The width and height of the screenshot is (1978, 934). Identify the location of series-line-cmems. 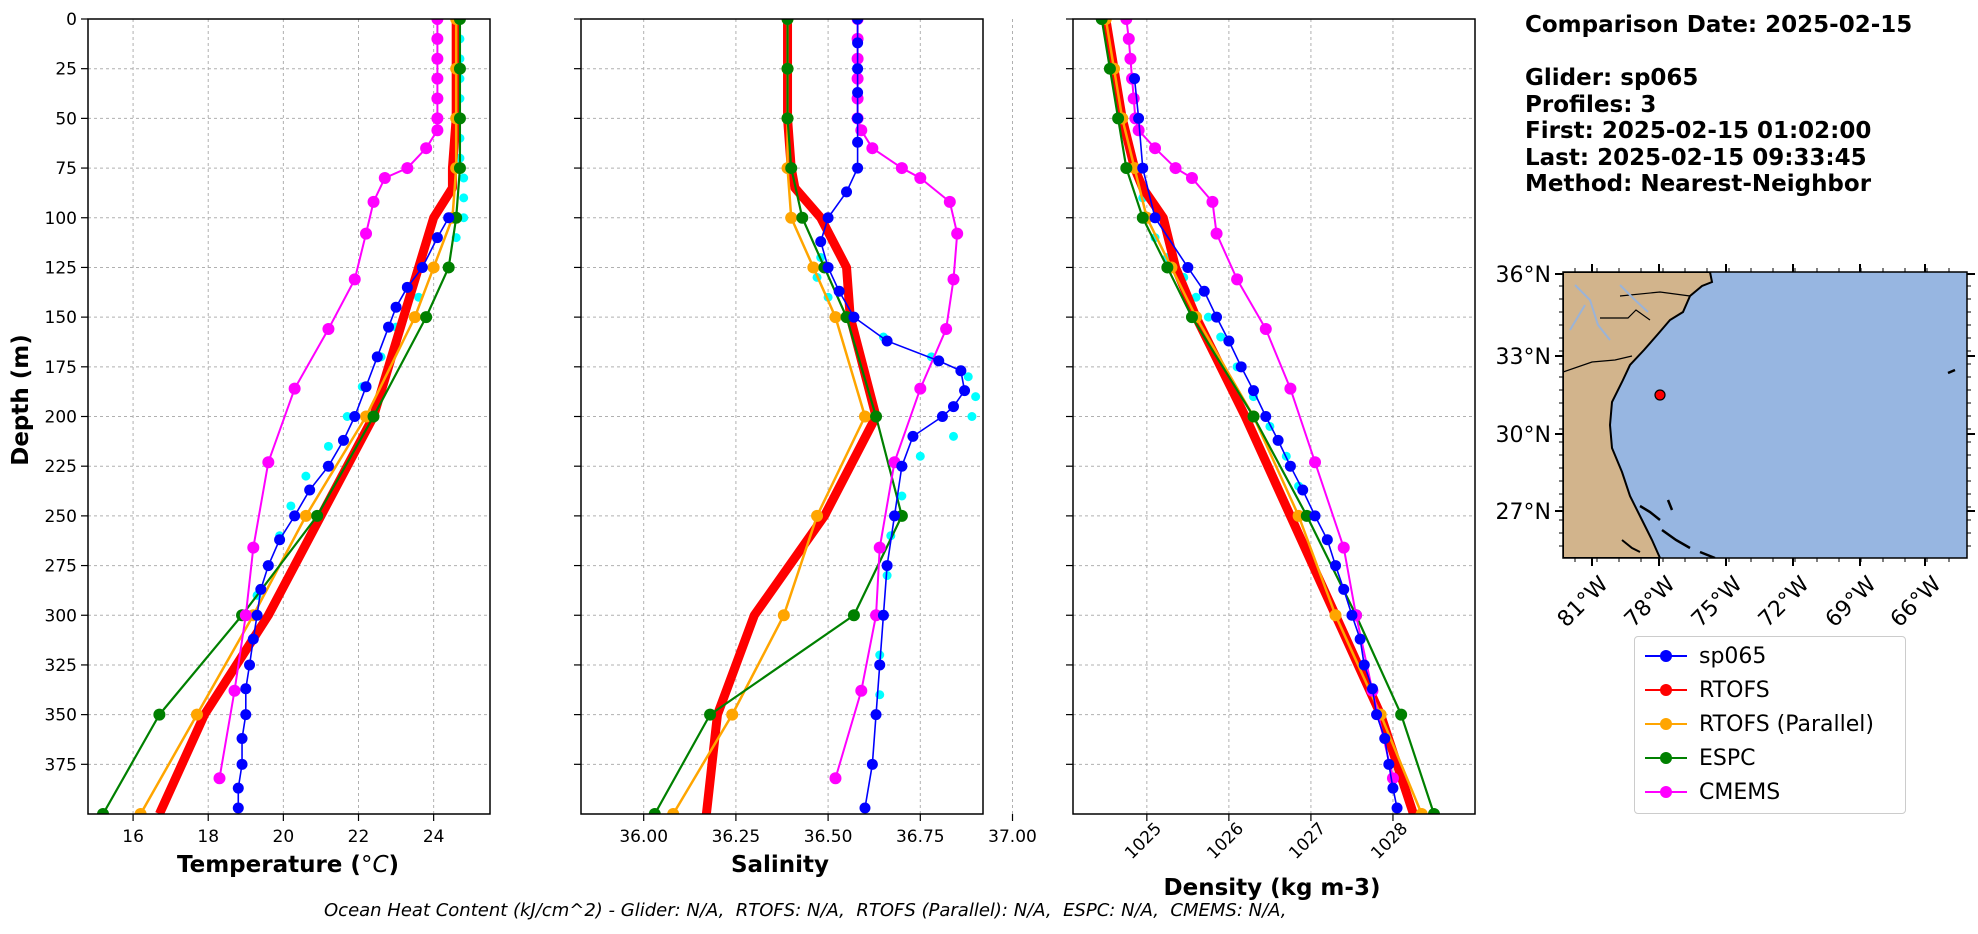
(896, 399).